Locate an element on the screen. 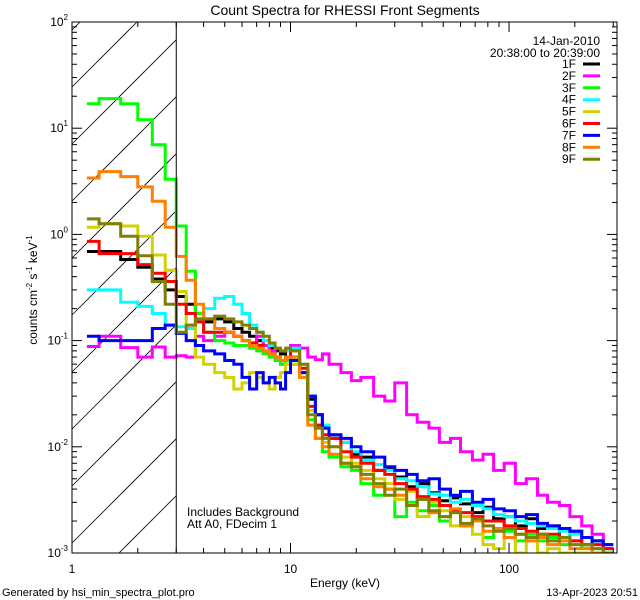 The image size is (640, 600). y-axis-label: counts cm-2 s-1 keV-1 is located at coordinates (32, 290).